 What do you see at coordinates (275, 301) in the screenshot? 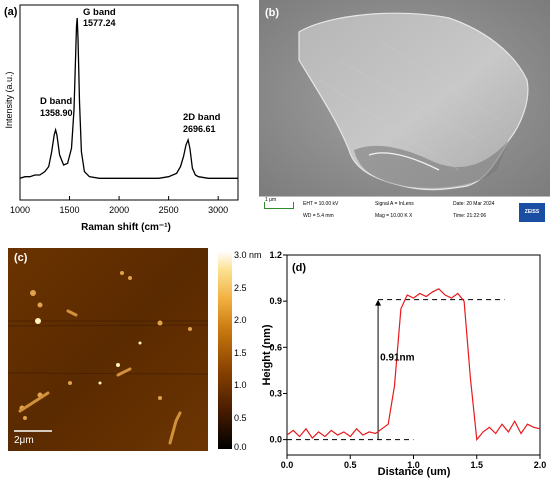
I see `height-y-tick-label: 0.9` at bounding box center [275, 301].